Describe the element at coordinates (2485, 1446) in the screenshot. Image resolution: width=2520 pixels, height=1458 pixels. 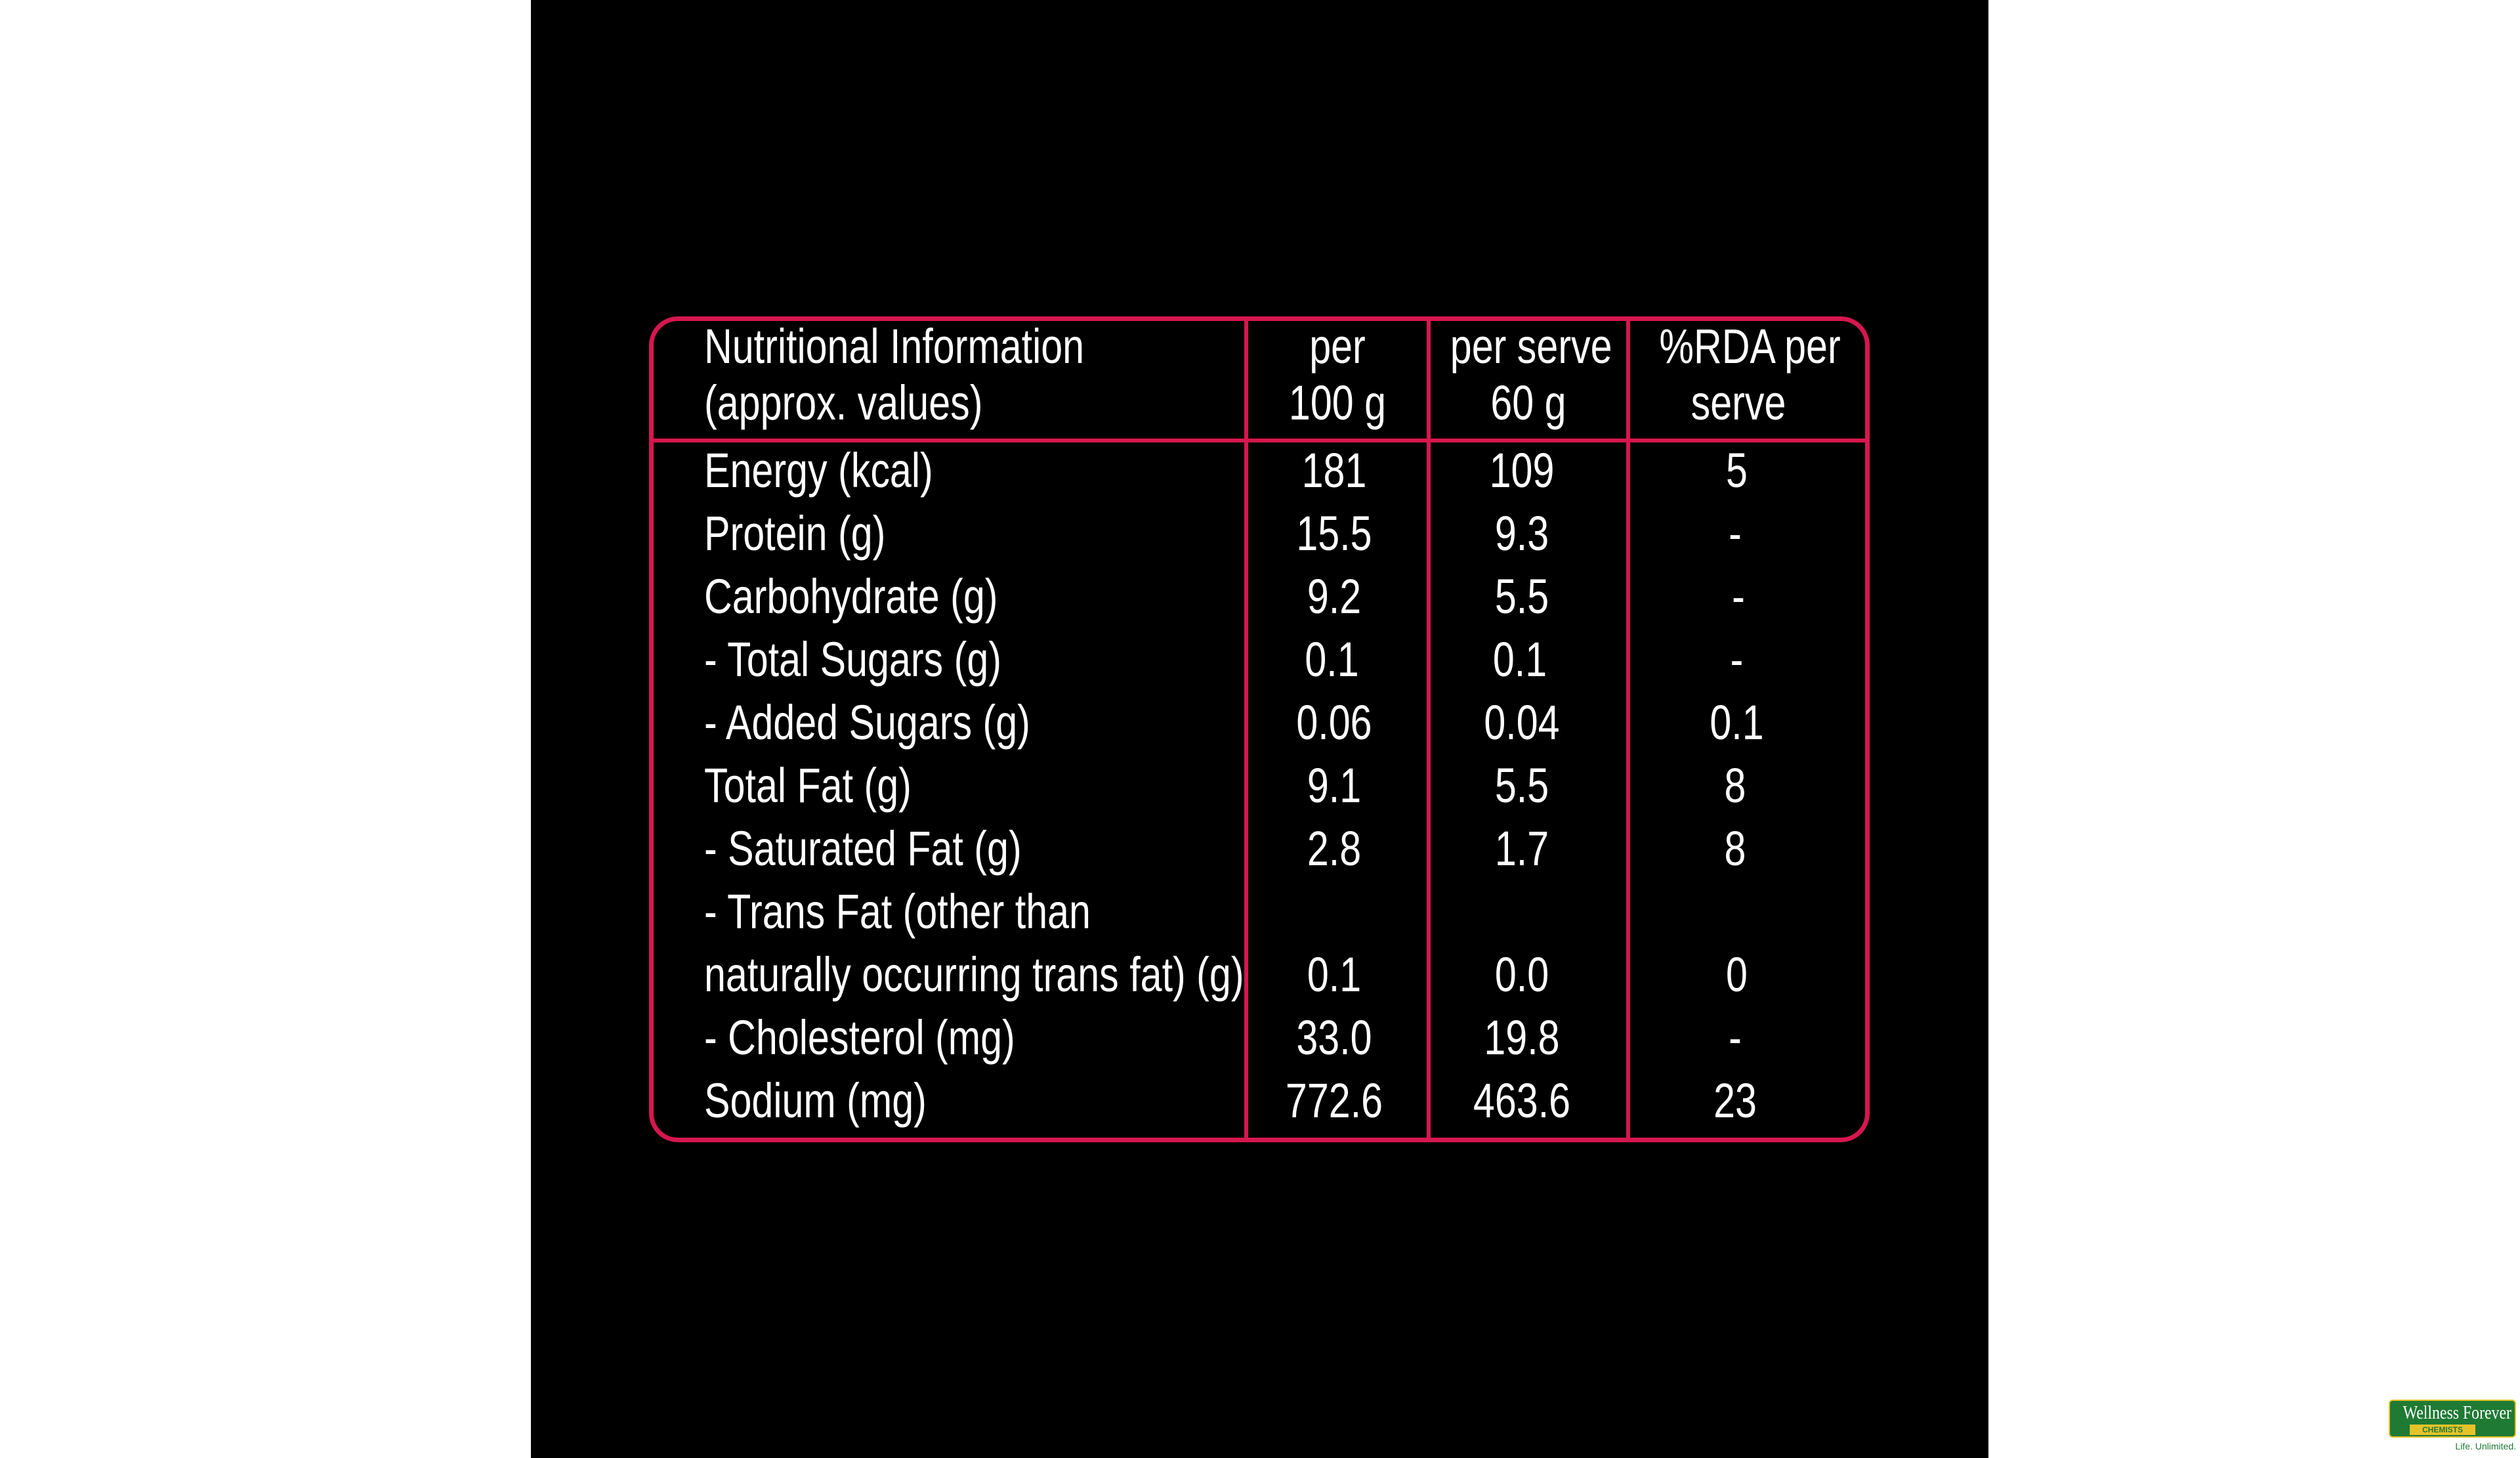
I see `logo-tagline: Life. Unlimited.` at that location.